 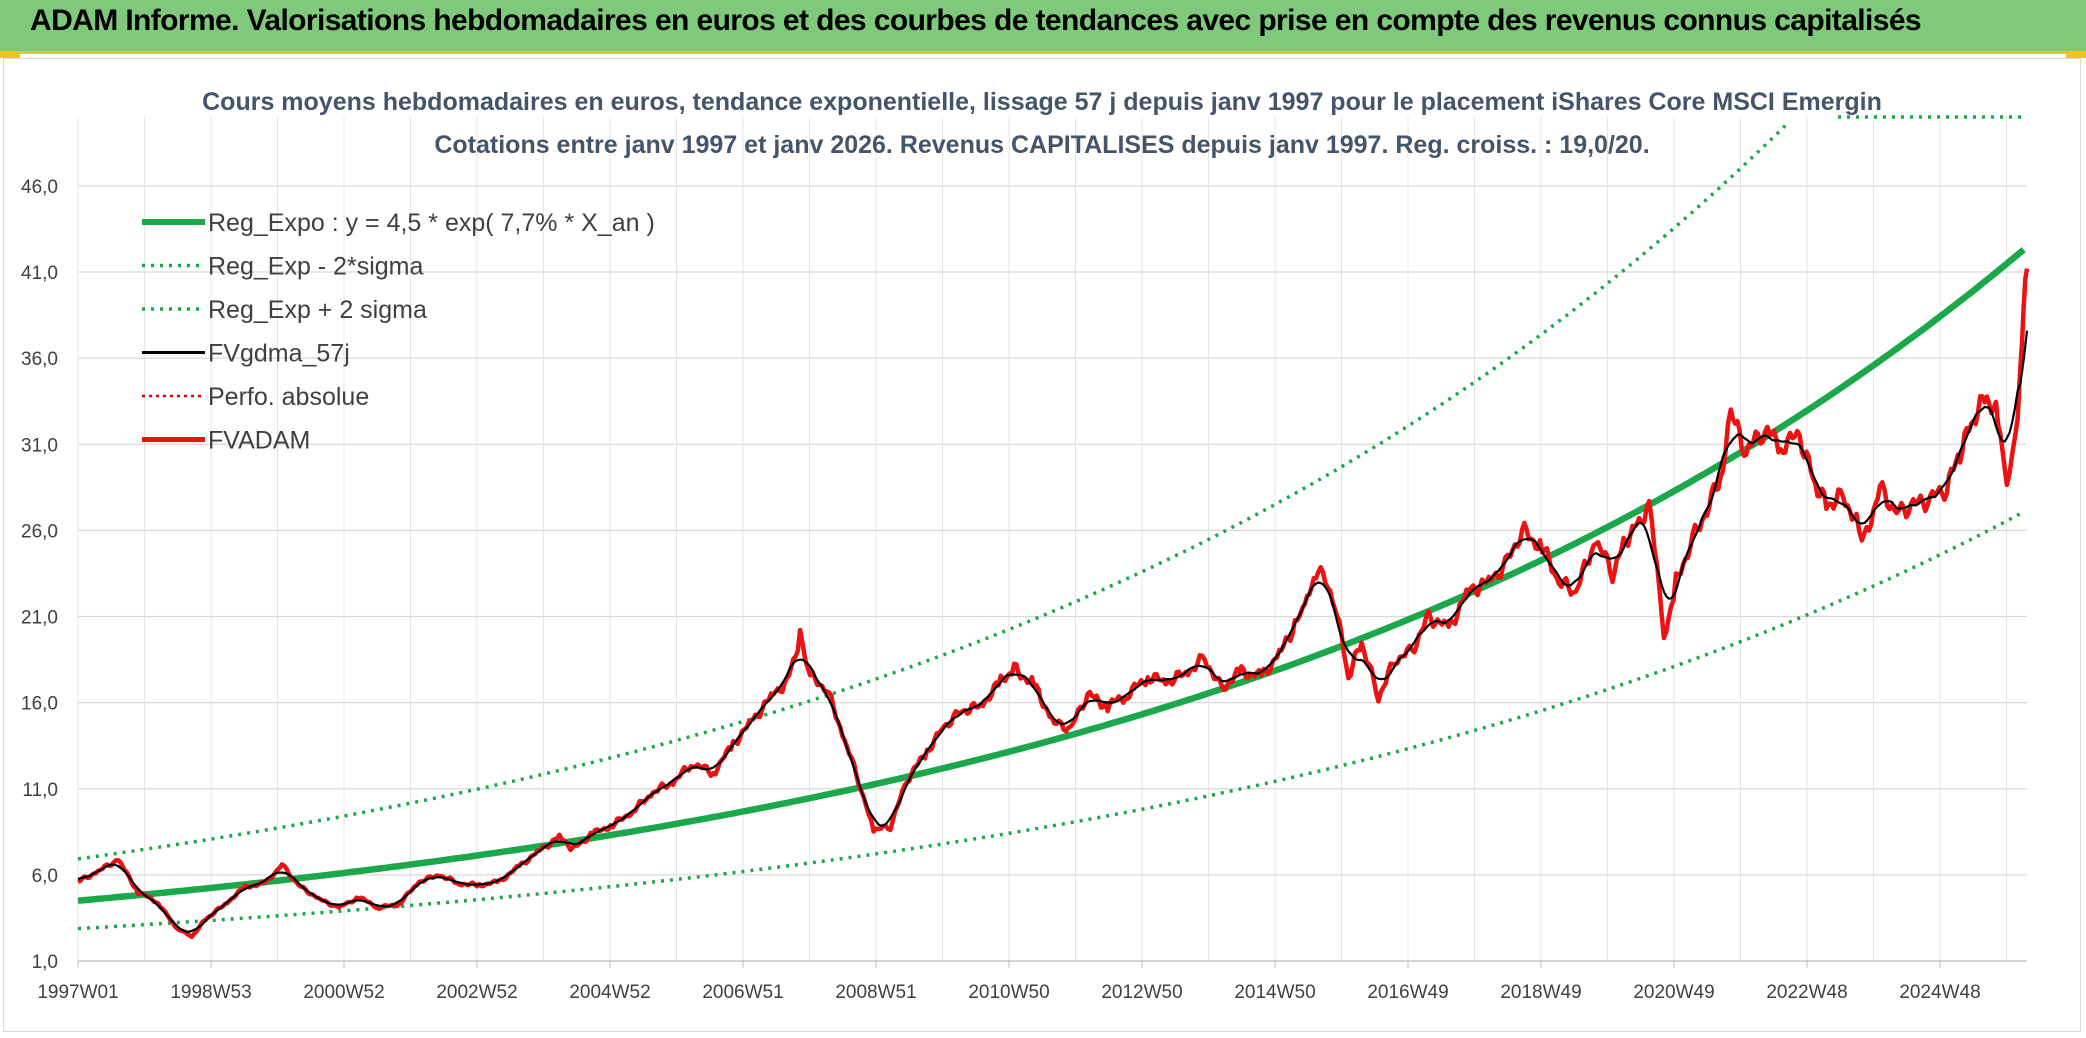 What do you see at coordinates (875, 992) in the screenshot?
I see `x-tick-label: 2008W51` at bounding box center [875, 992].